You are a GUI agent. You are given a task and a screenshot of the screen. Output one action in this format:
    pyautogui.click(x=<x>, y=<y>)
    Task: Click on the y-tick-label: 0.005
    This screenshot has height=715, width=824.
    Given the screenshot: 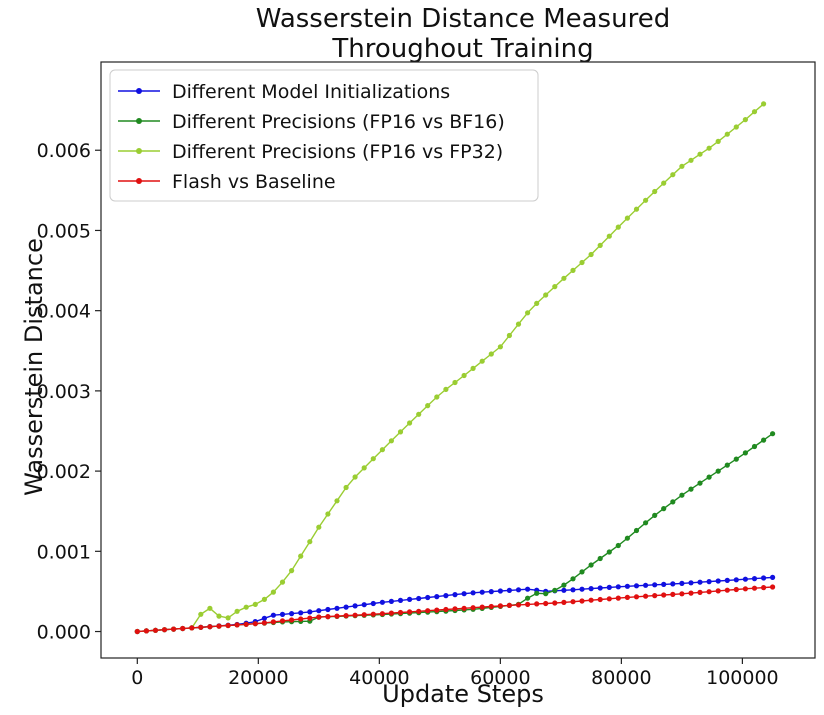 What is the action you would take?
    pyautogui.click(x=64, y=231)
    